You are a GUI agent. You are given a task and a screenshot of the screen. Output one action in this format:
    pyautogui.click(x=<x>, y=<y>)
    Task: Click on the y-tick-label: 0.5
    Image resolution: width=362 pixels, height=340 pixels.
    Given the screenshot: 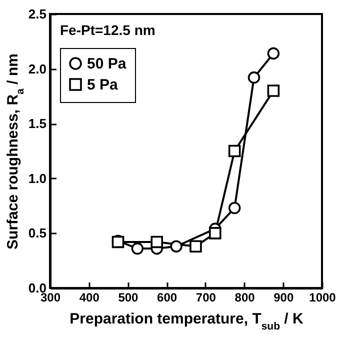 What is the action you would take?
    pyautogui.click(x=37, y=233)
    